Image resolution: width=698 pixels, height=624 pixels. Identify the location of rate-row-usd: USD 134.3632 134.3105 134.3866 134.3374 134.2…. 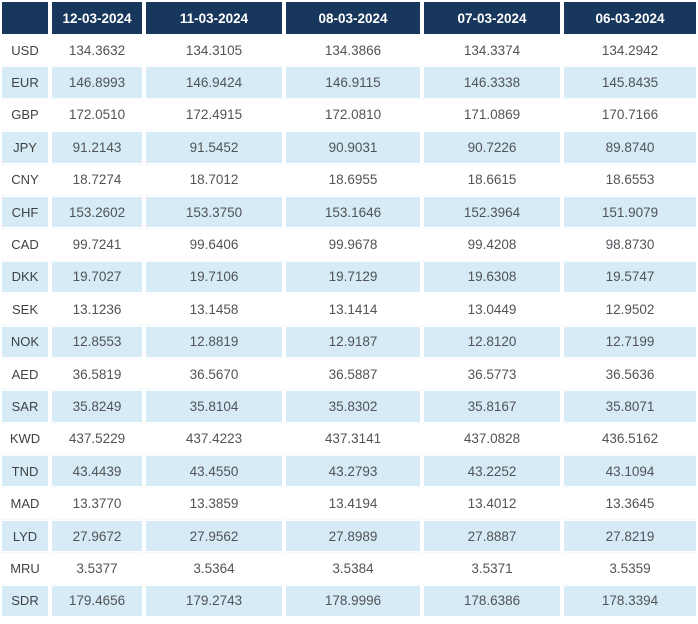
(349, 50).